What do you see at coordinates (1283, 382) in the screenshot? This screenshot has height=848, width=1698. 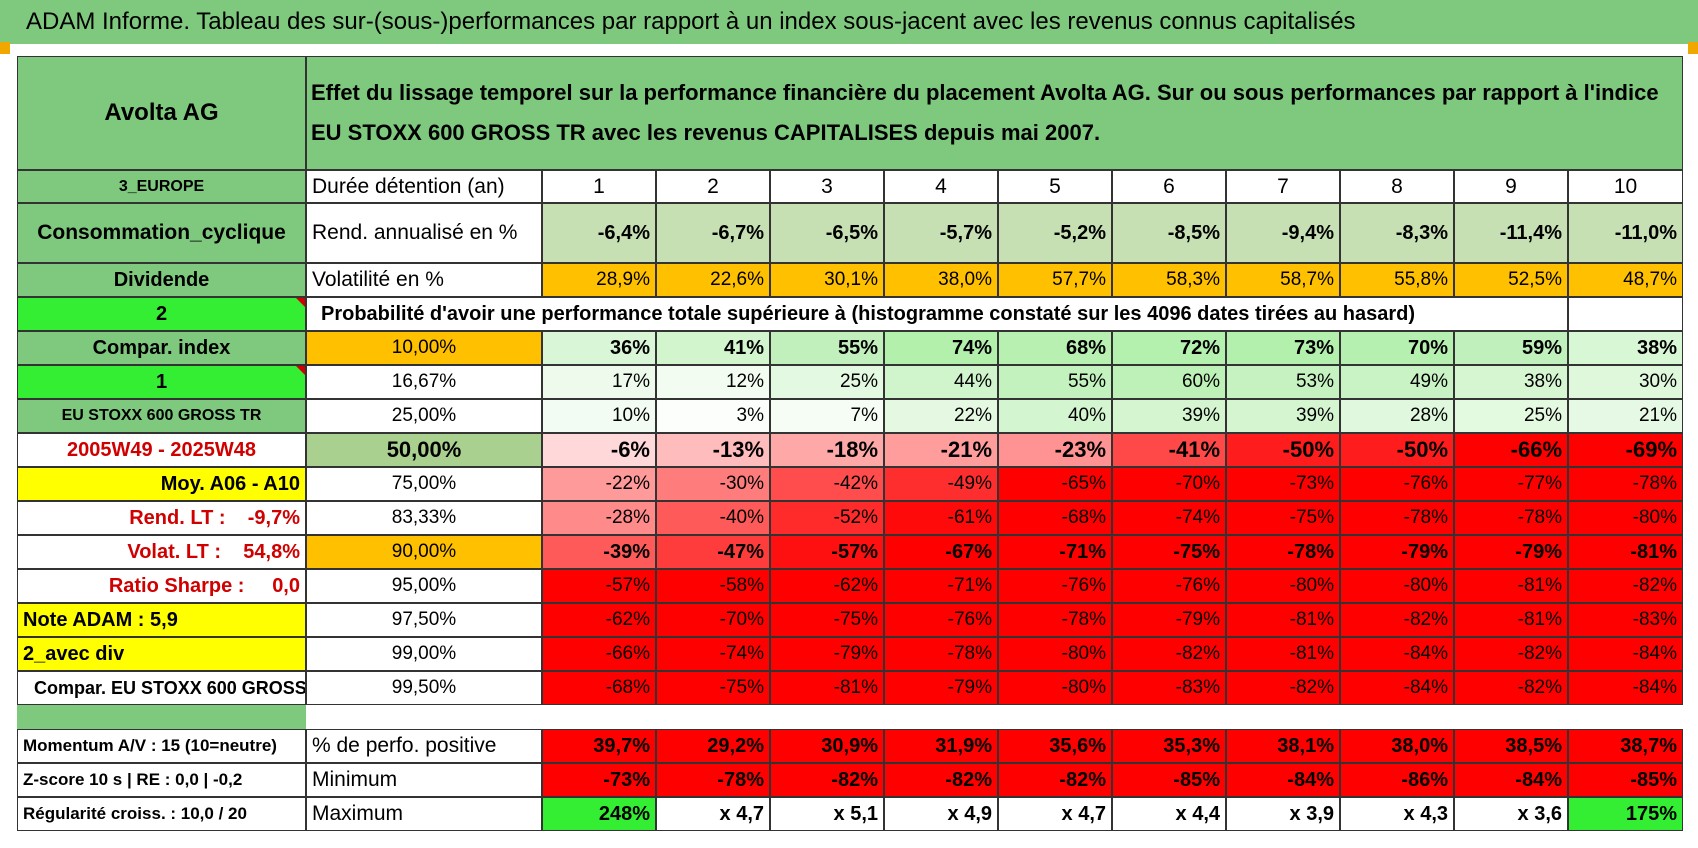 I see `percentile-value: 53%` at bounding box center [1283, 382].